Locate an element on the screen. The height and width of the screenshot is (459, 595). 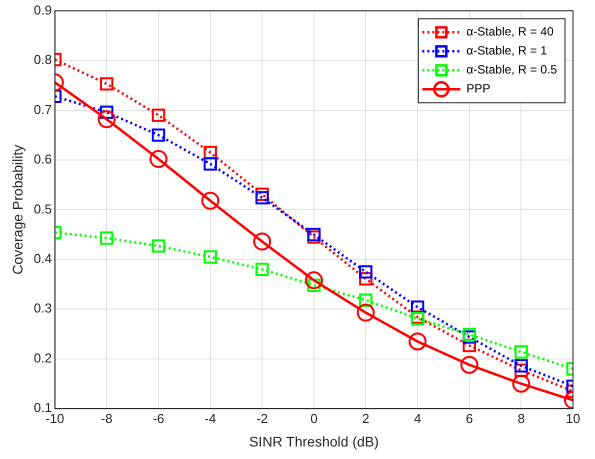
x-tick-label: 6 is located at coordinates (469, 418).